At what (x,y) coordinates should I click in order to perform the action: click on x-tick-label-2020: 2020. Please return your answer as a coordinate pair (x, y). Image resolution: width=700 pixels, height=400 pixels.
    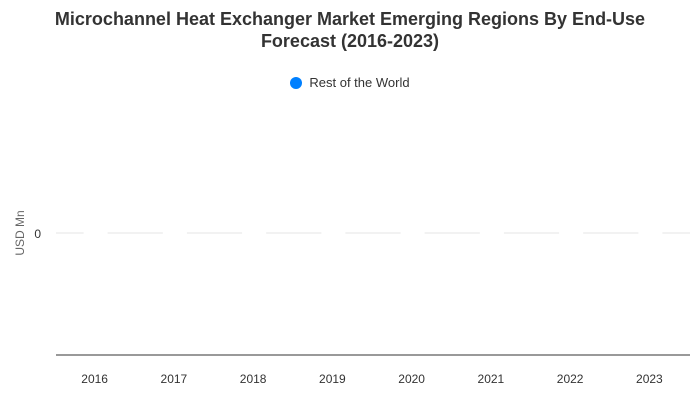
    Looking at the image, I should click on (411, 379).